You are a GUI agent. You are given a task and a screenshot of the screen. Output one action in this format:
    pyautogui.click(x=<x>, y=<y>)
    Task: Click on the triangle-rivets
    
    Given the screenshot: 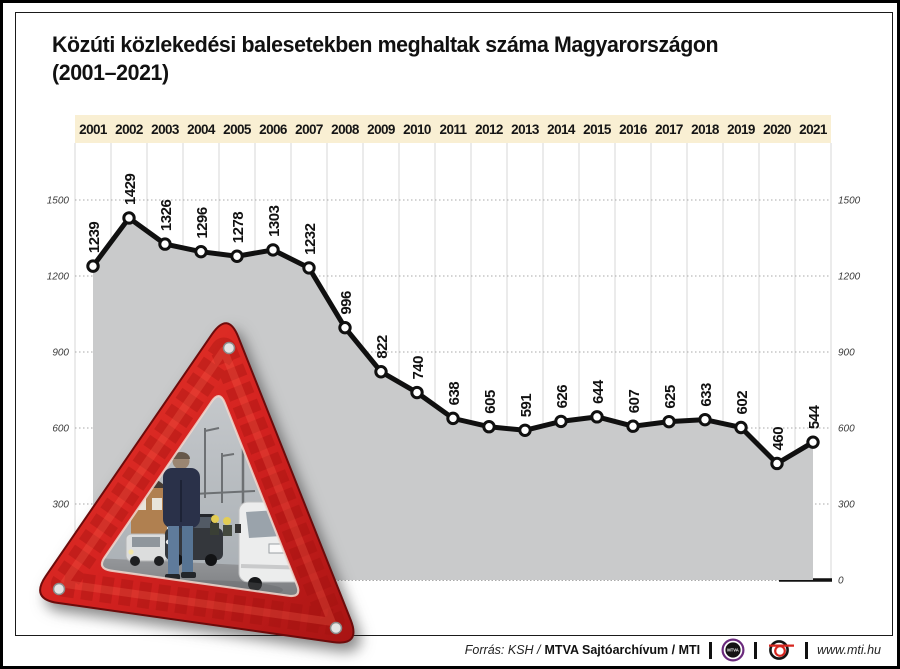 What is the action you would take?
    pyautogui.click(x=197, y=488)
    